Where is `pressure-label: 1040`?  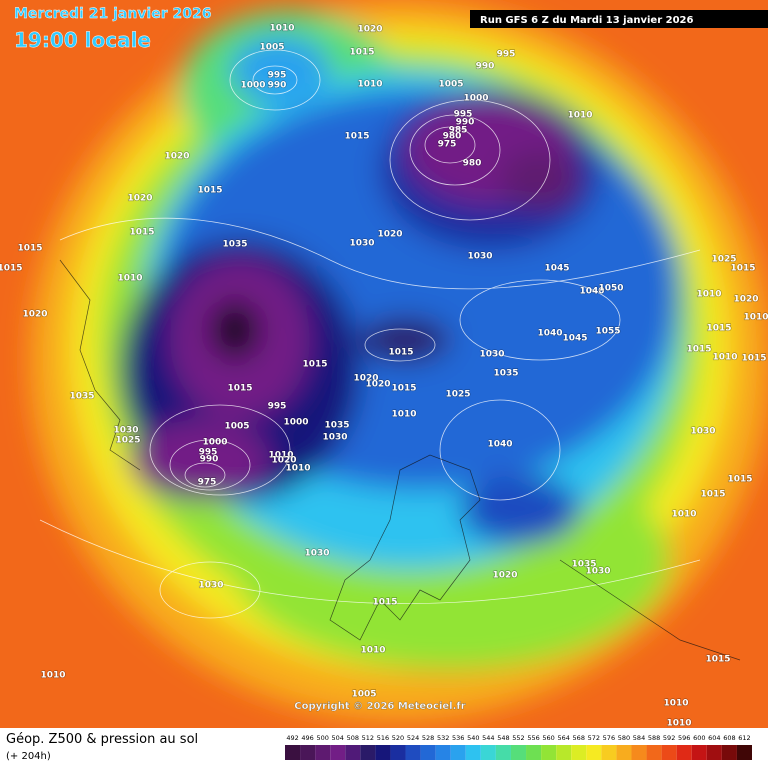
pressure-label: 1040 is located at coordinates (591, 292).